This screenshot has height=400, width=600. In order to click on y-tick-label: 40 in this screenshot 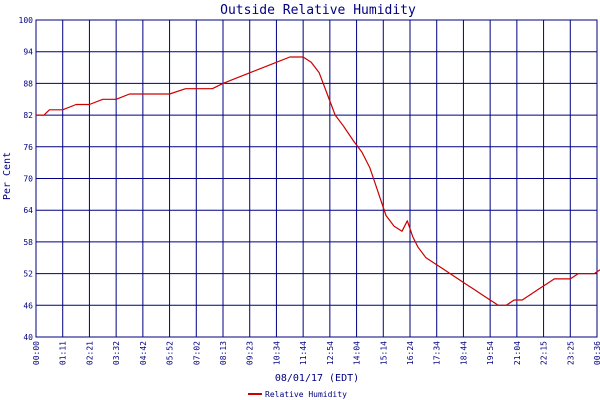, I will do `click(28, 337)`.